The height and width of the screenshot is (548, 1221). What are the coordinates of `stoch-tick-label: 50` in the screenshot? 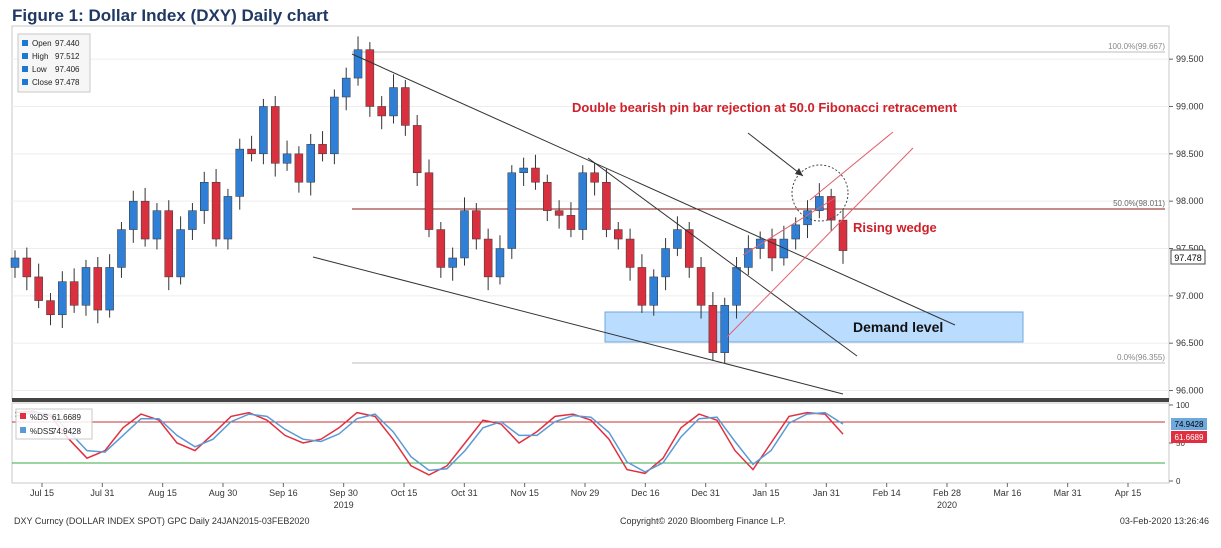 It's located at (1180, 443).